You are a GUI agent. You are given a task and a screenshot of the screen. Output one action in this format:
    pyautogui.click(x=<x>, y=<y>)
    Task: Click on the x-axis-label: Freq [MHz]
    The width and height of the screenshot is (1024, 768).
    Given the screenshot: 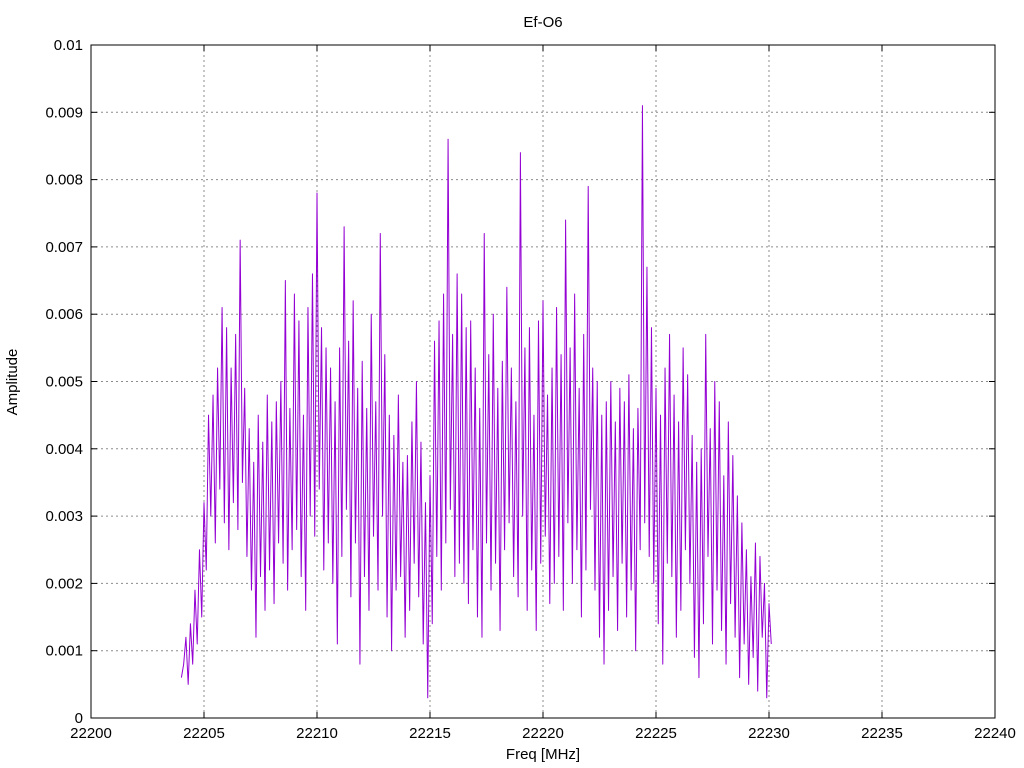 What is the action you would take?
    pyautogui.click(x=543, y=754)
    